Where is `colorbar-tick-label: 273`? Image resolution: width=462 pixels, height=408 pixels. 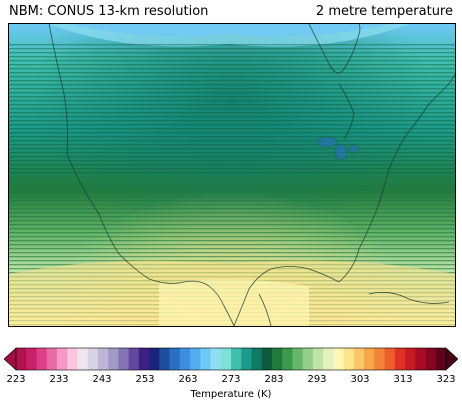 colorbar-tick-label: 273 is located at coordinates (231, 379).